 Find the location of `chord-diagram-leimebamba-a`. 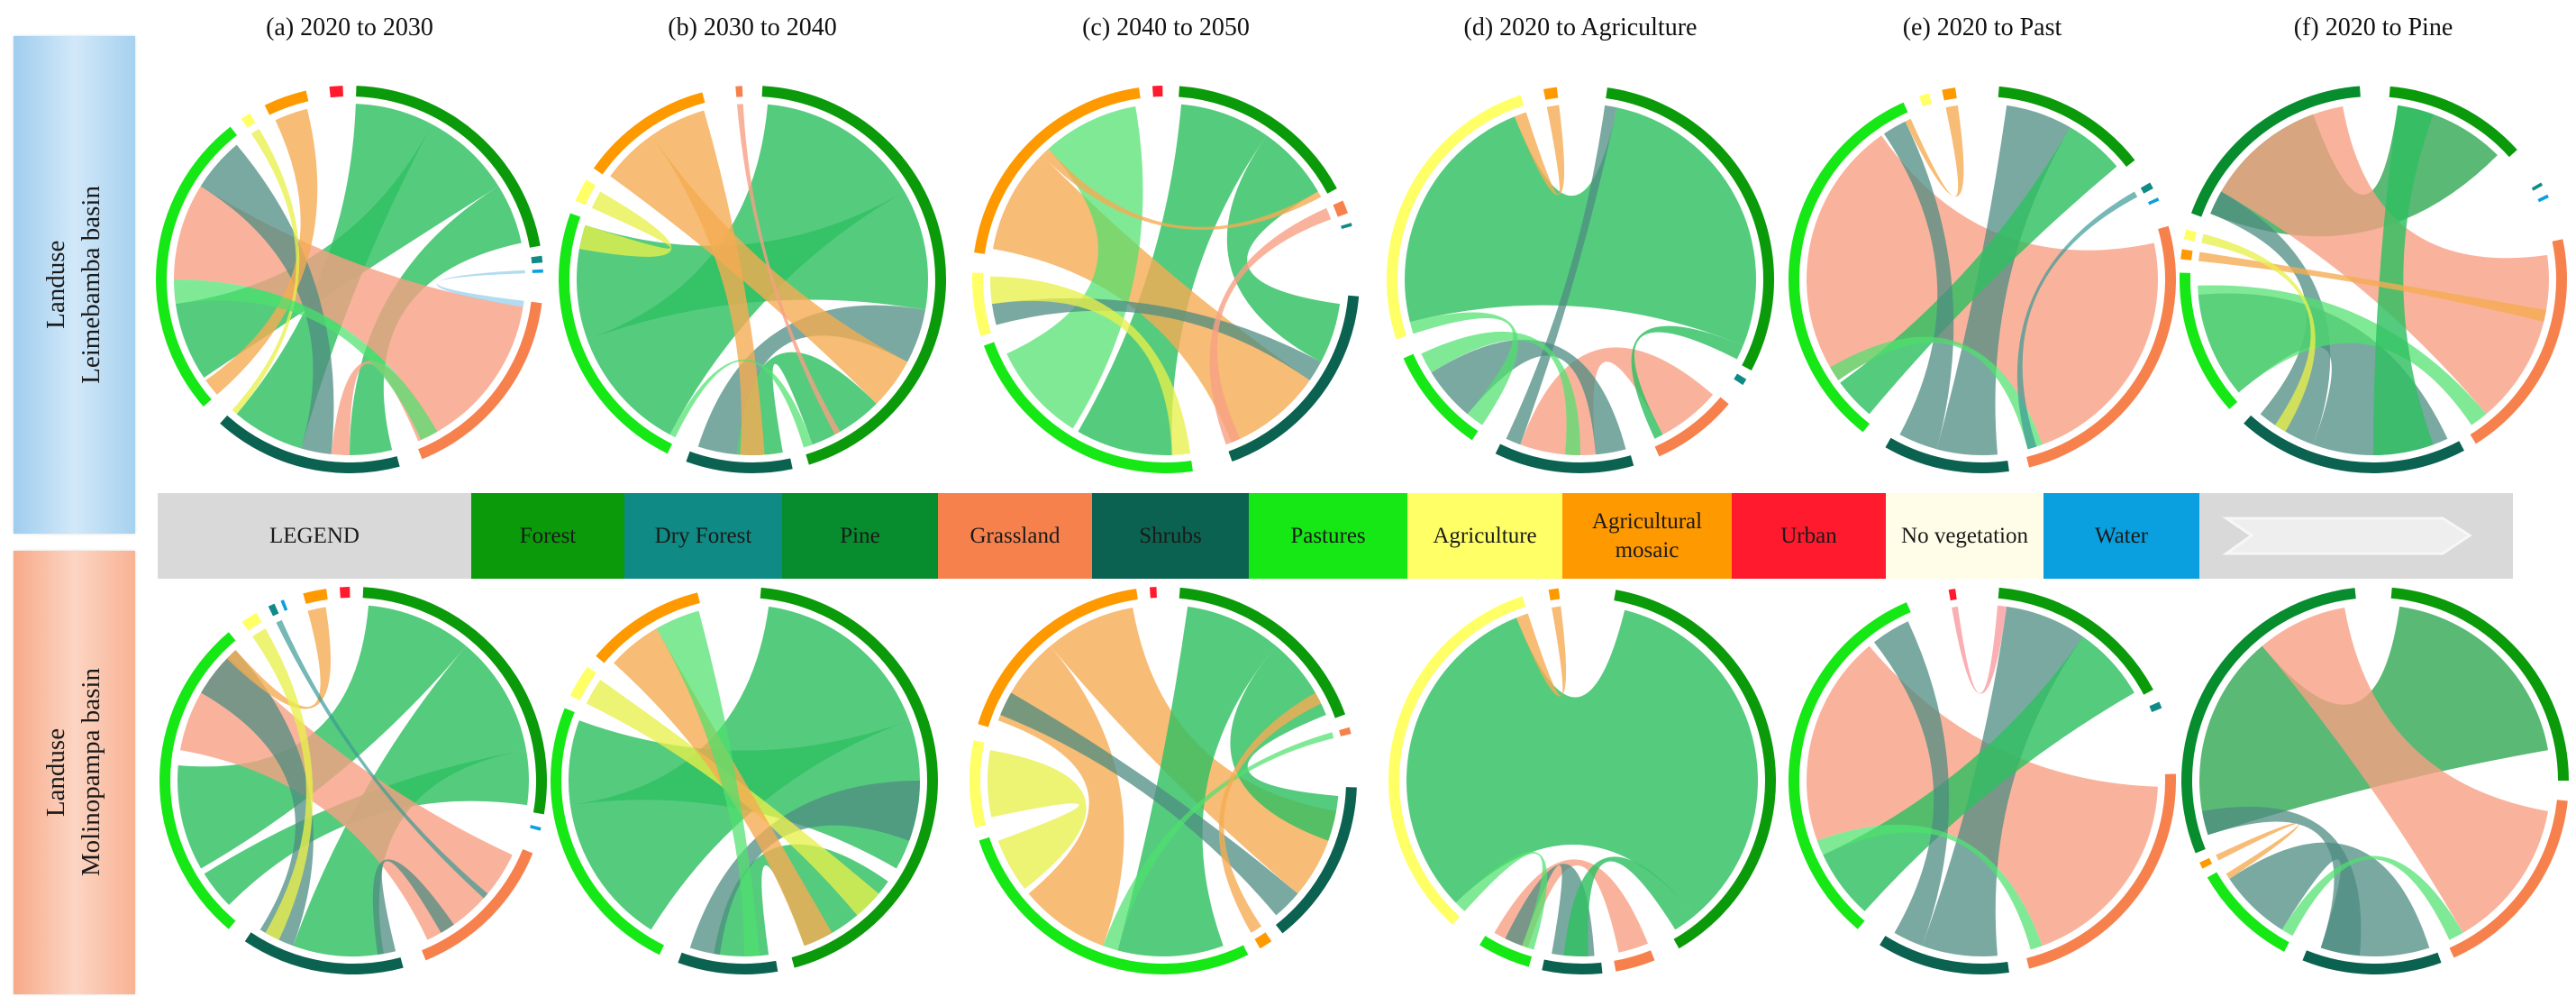

chord-diagram-leimebamba-a is located at coordinates (349, 279).